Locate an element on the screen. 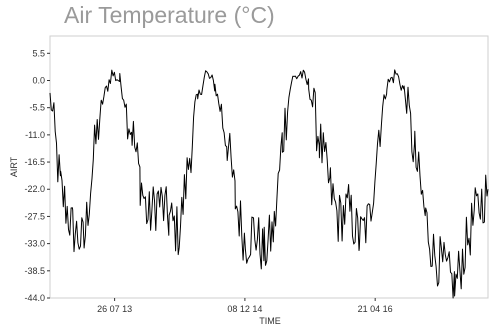  y-tick-label: -38.5 is located at coordinates (34, 271).